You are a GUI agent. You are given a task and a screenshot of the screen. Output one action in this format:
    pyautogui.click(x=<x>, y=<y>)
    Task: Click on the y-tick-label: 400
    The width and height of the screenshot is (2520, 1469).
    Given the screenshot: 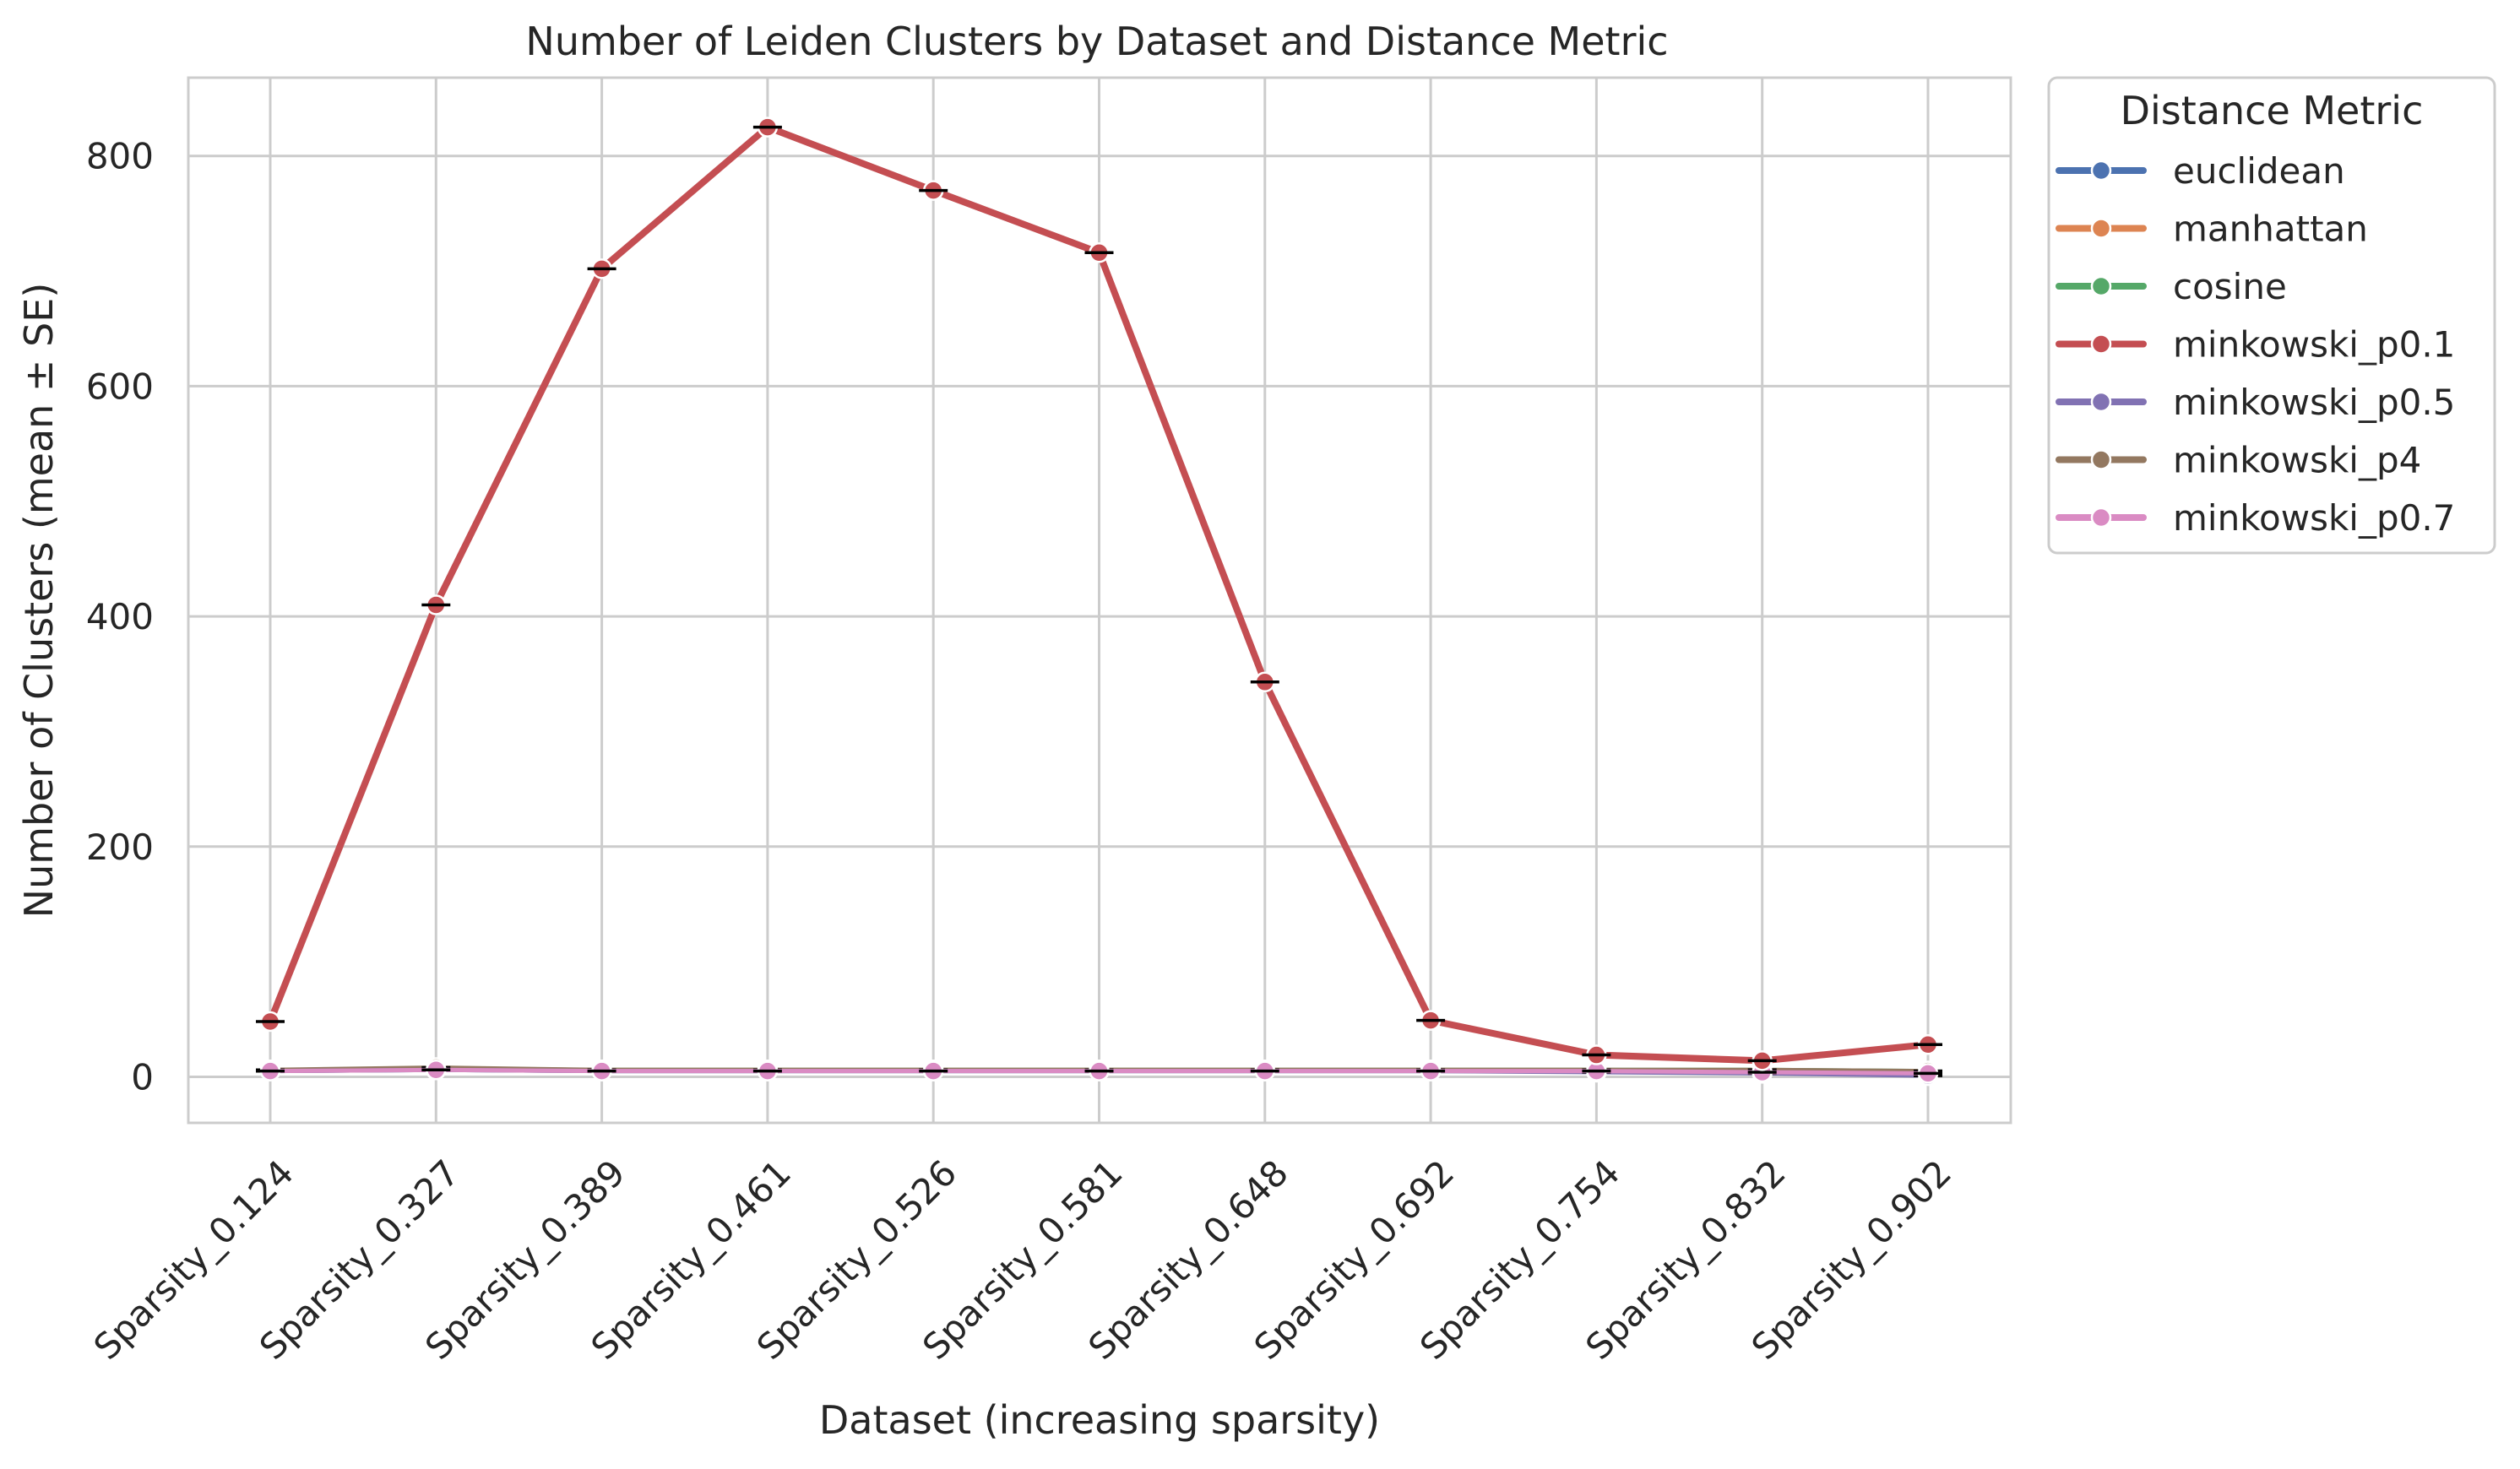 What is the action you would take?
    pyautogui.click(x=120, y=616)
    